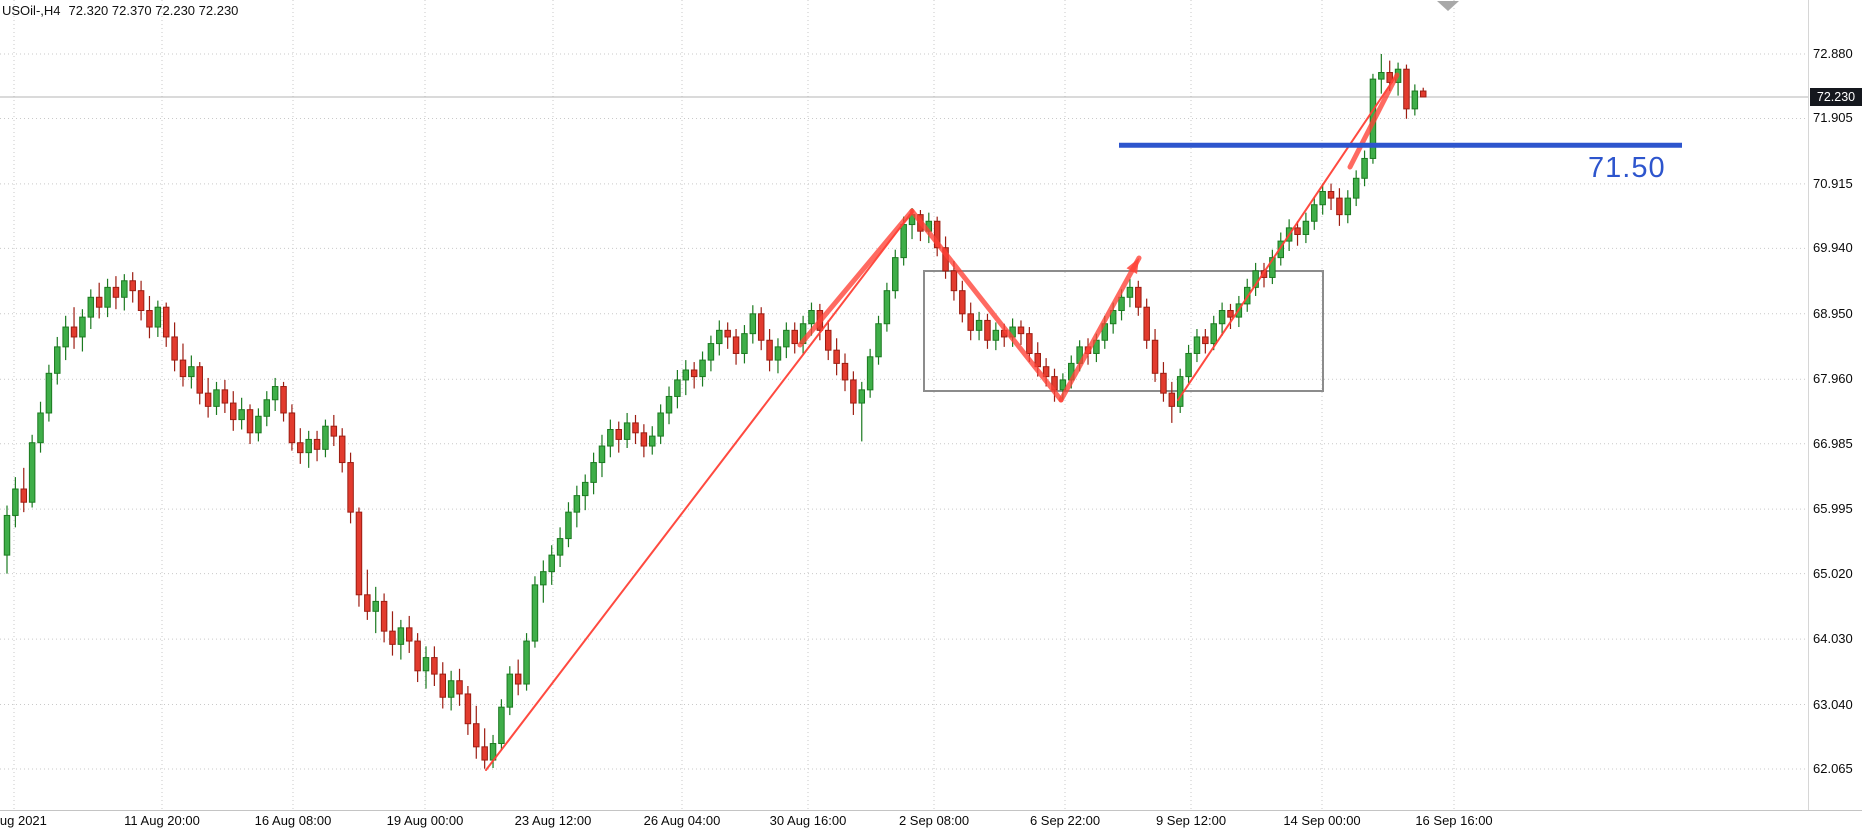  I want to click on time-axis-separator, so click(931, 810).